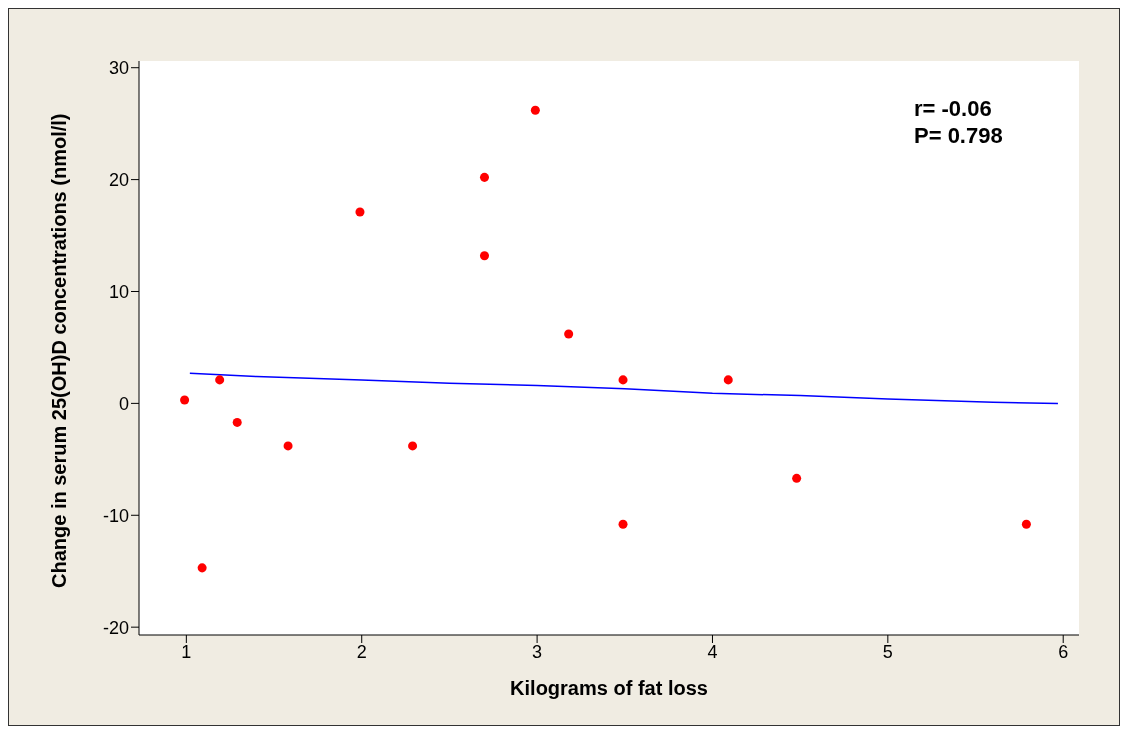  What do you see at coordinates (609, 688) in the screenshot?
I see `x-axis-title: Kilograms of fat loss` at bounding box center [609, 688].